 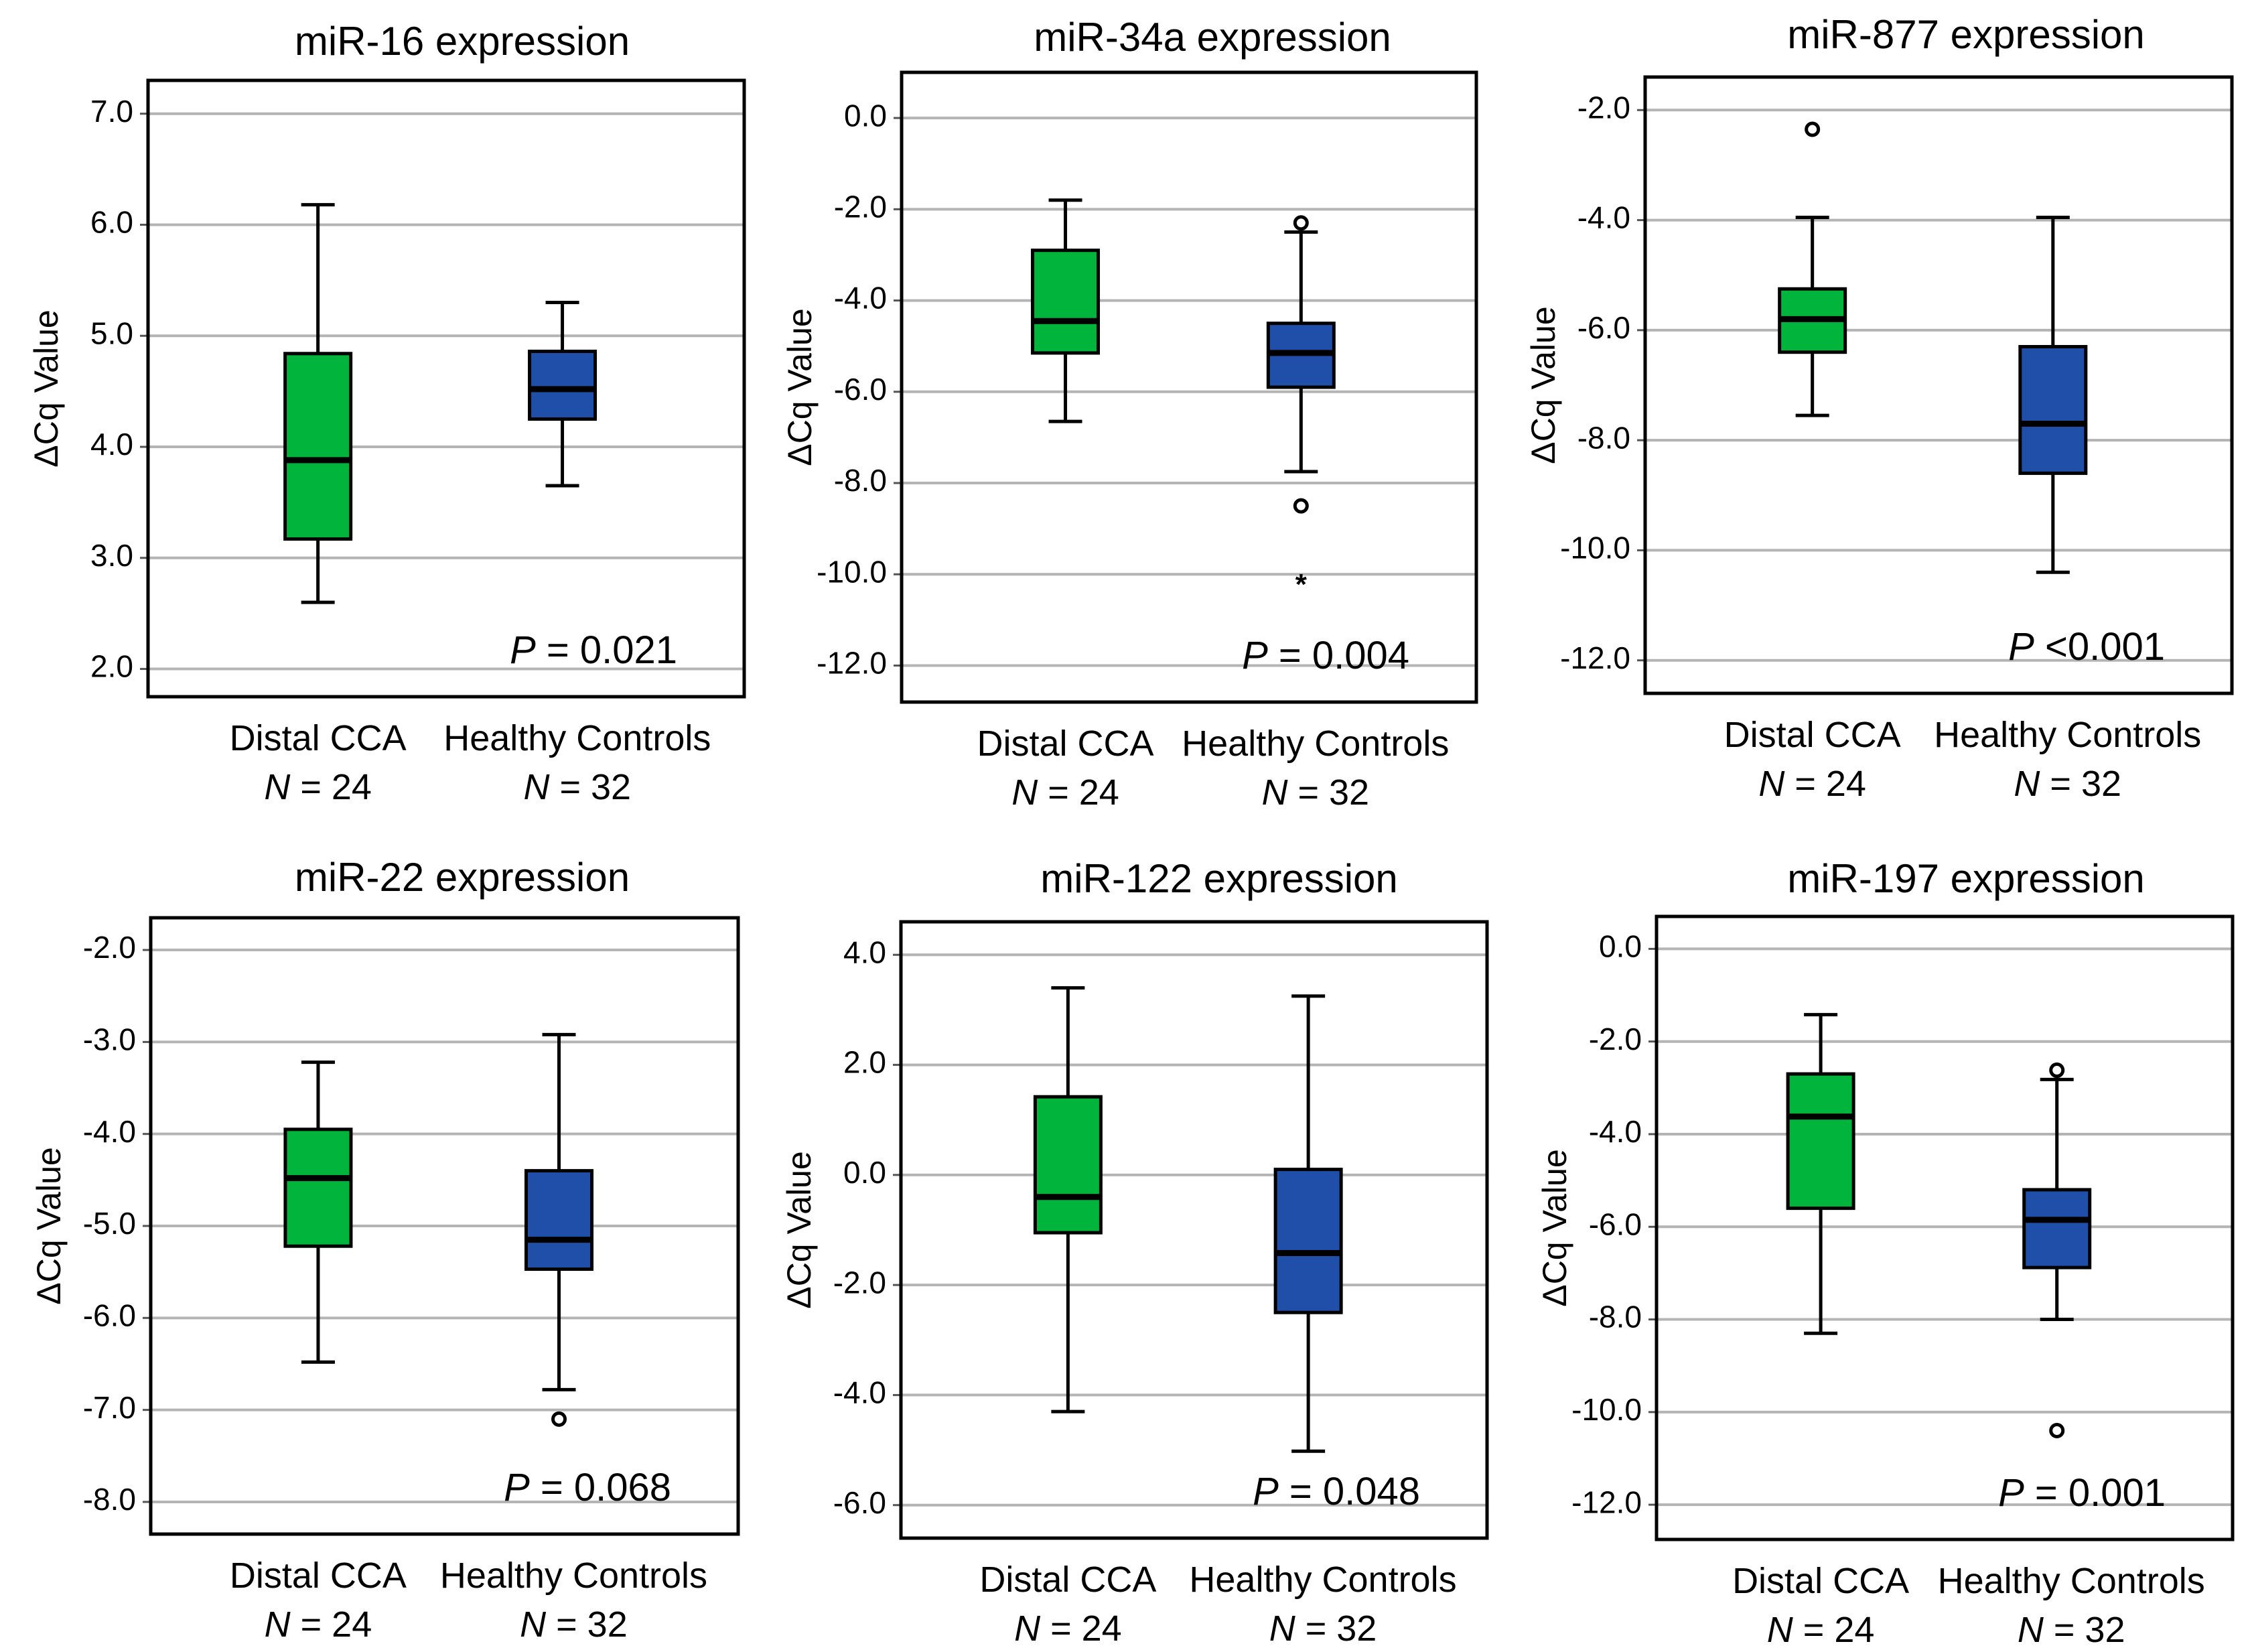 What do you see at coordinates (1337, 1491) in the screenshot?
I see `p-value-label: P = 0.048` at bounding box center [1337, 1491].